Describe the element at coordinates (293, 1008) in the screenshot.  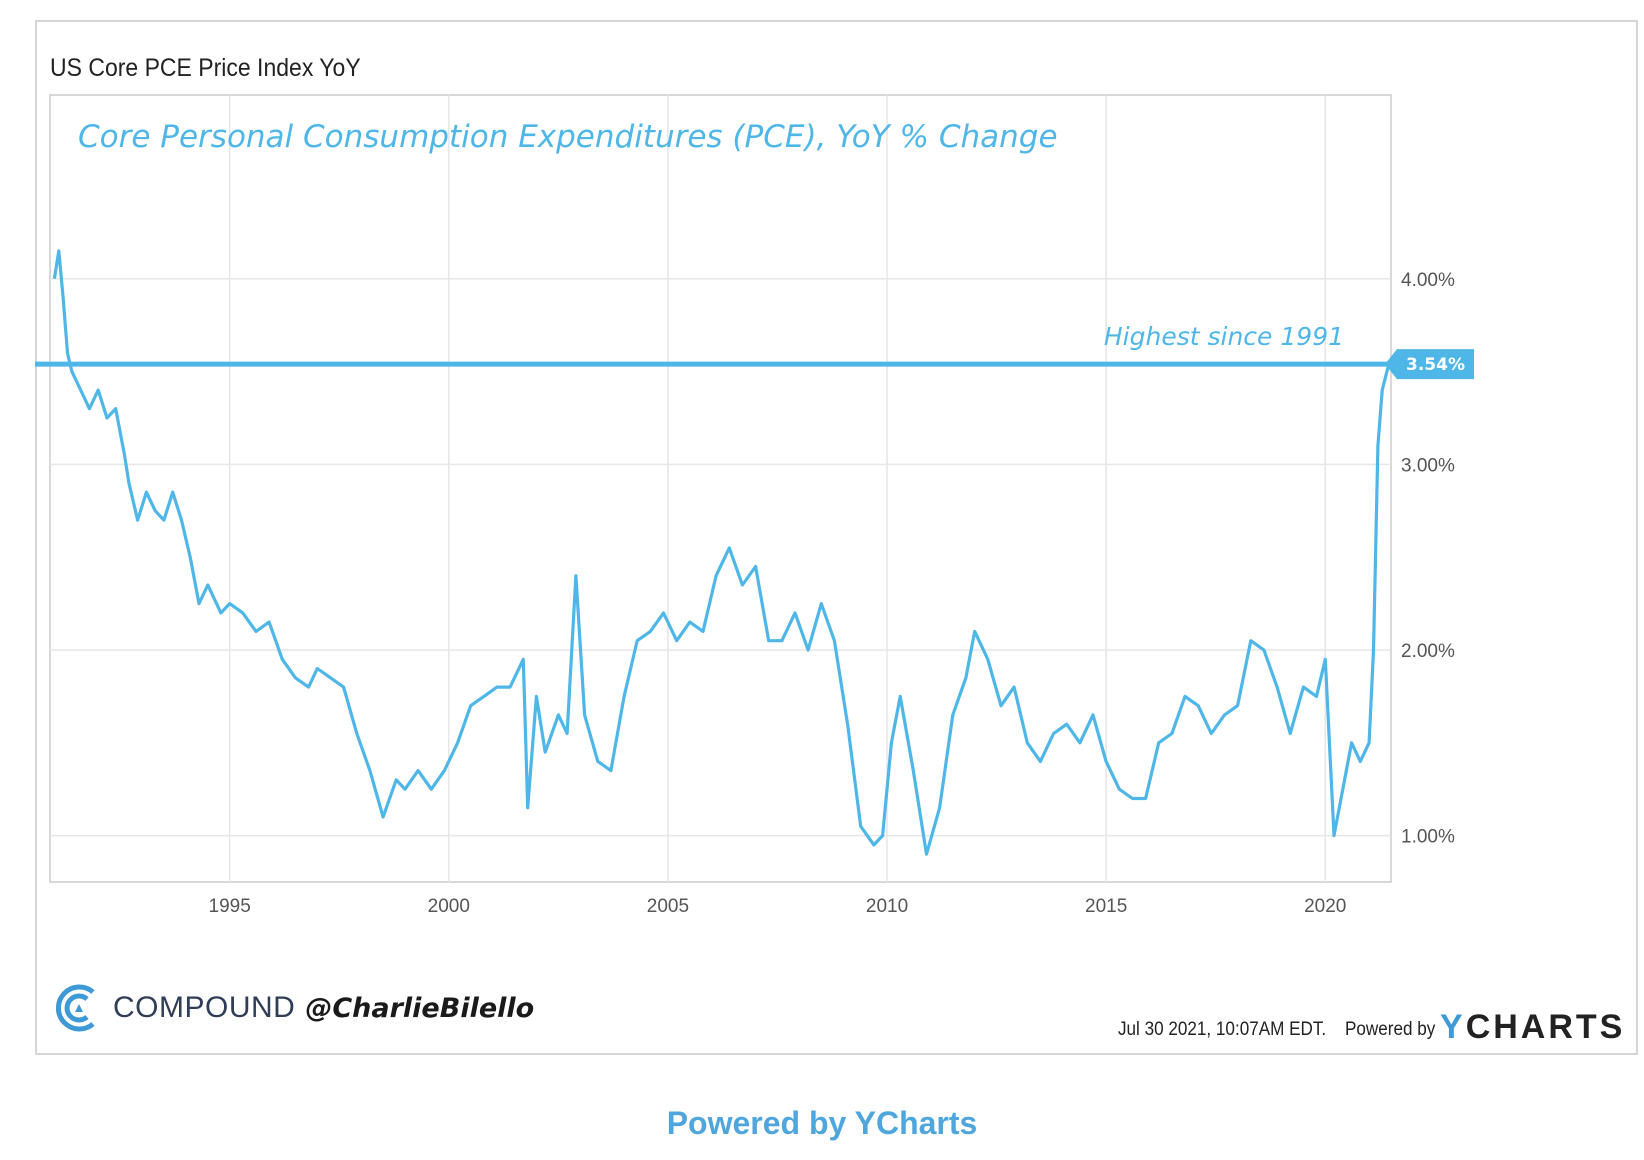
I see `footer-brand: COMPOUND @CharlieBilello` at that location.